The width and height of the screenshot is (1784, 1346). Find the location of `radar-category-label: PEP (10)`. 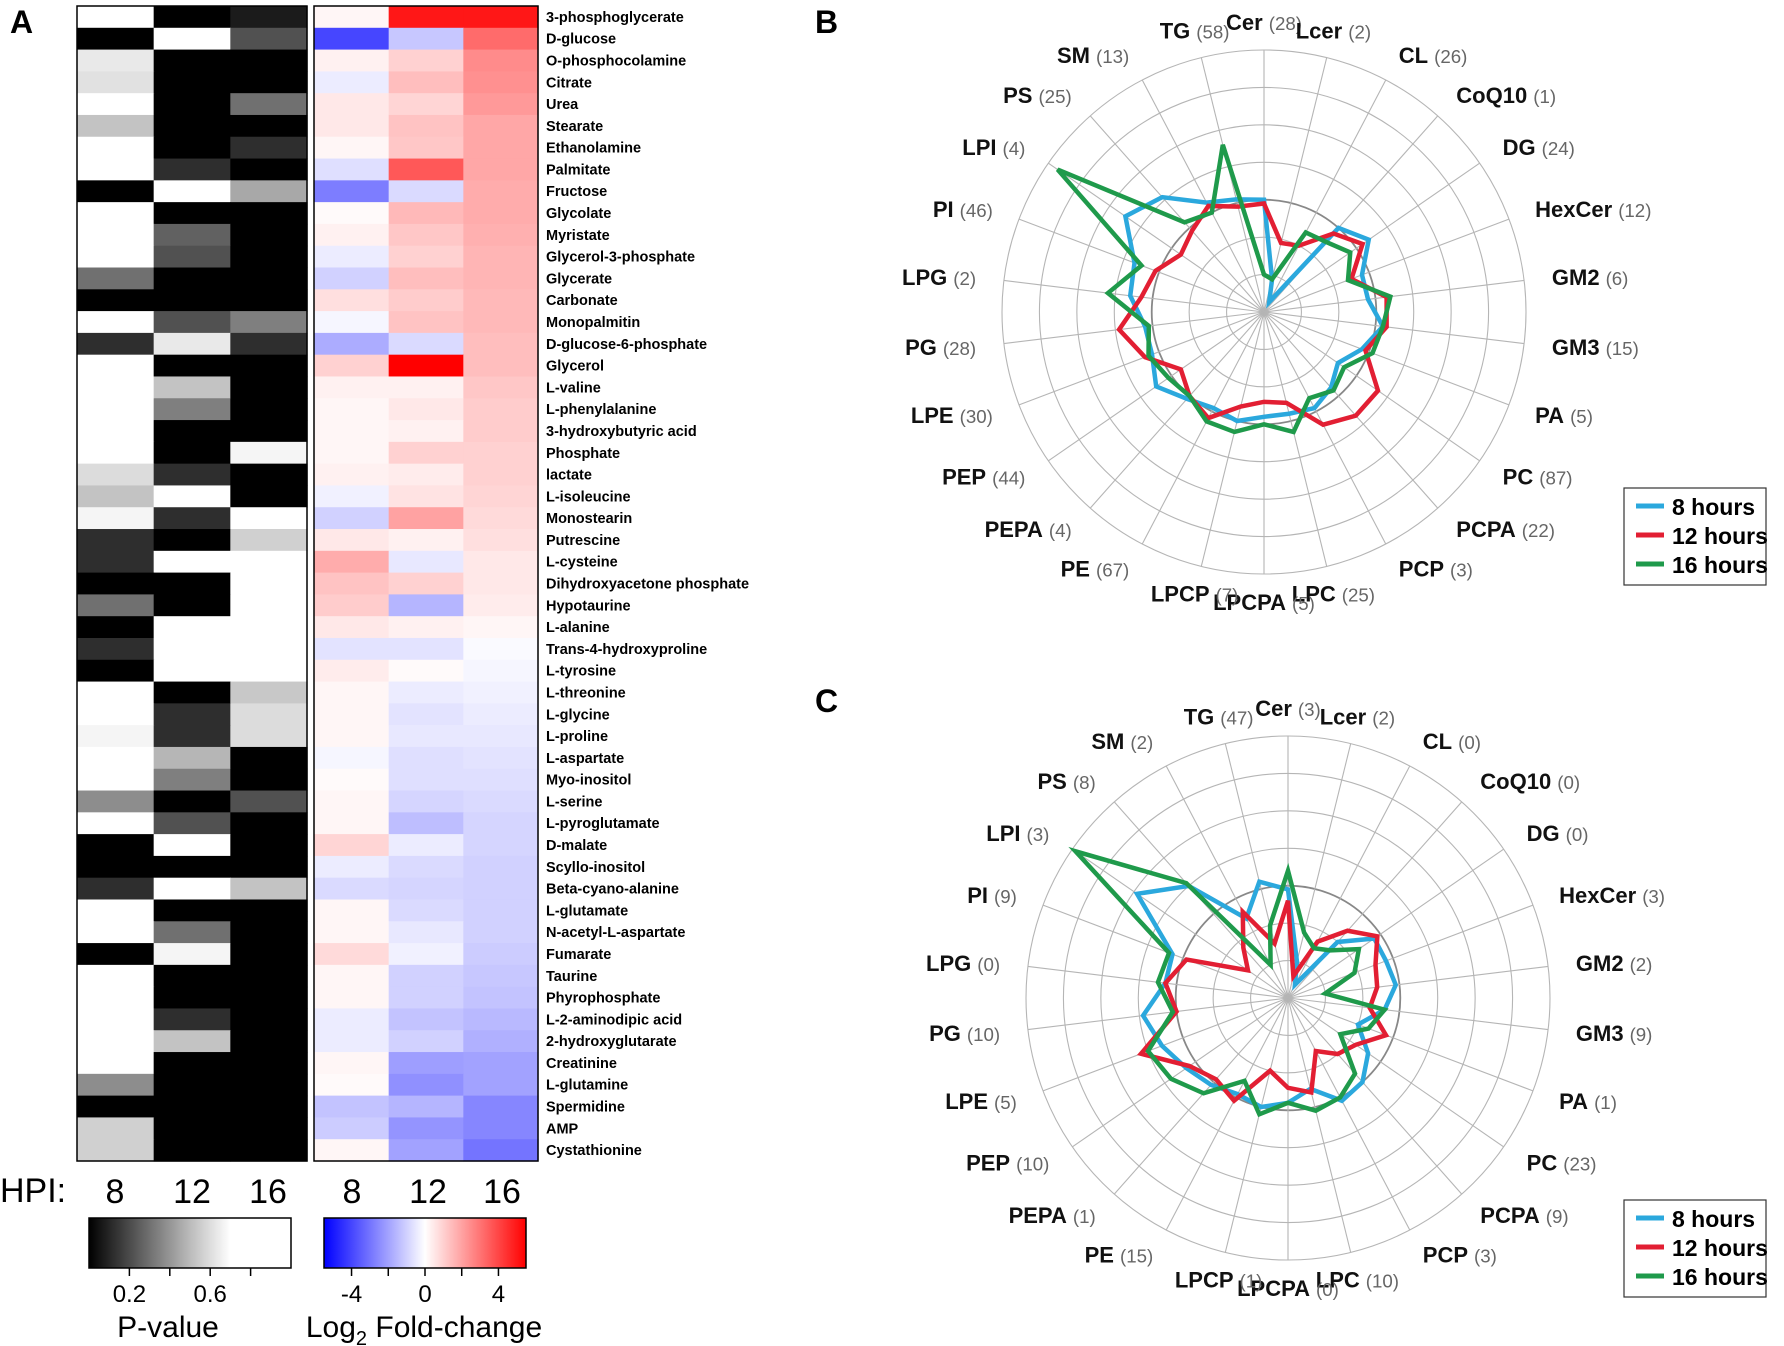

radar-category-label: PEP (10) is located at coordinates (1007, 1163).